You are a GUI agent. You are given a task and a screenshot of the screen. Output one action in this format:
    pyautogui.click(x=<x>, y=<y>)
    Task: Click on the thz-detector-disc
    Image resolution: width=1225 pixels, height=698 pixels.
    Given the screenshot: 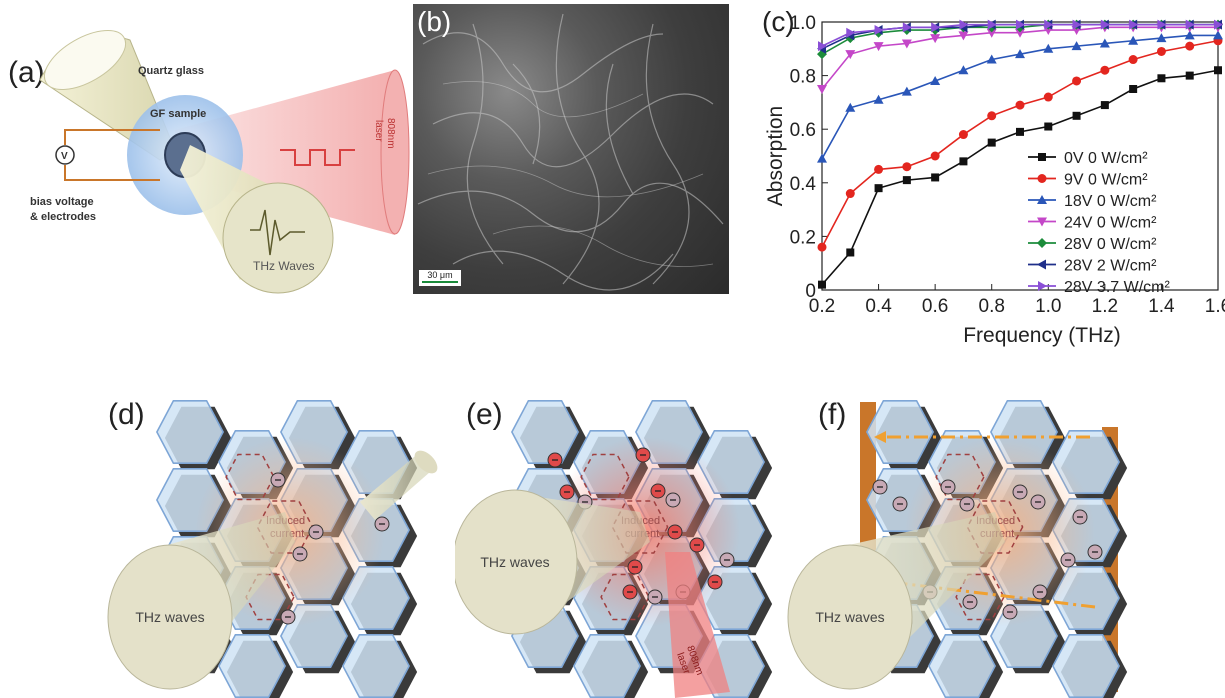 What is the action you would take?
    pyautogui.click(x=278, y=238)
    